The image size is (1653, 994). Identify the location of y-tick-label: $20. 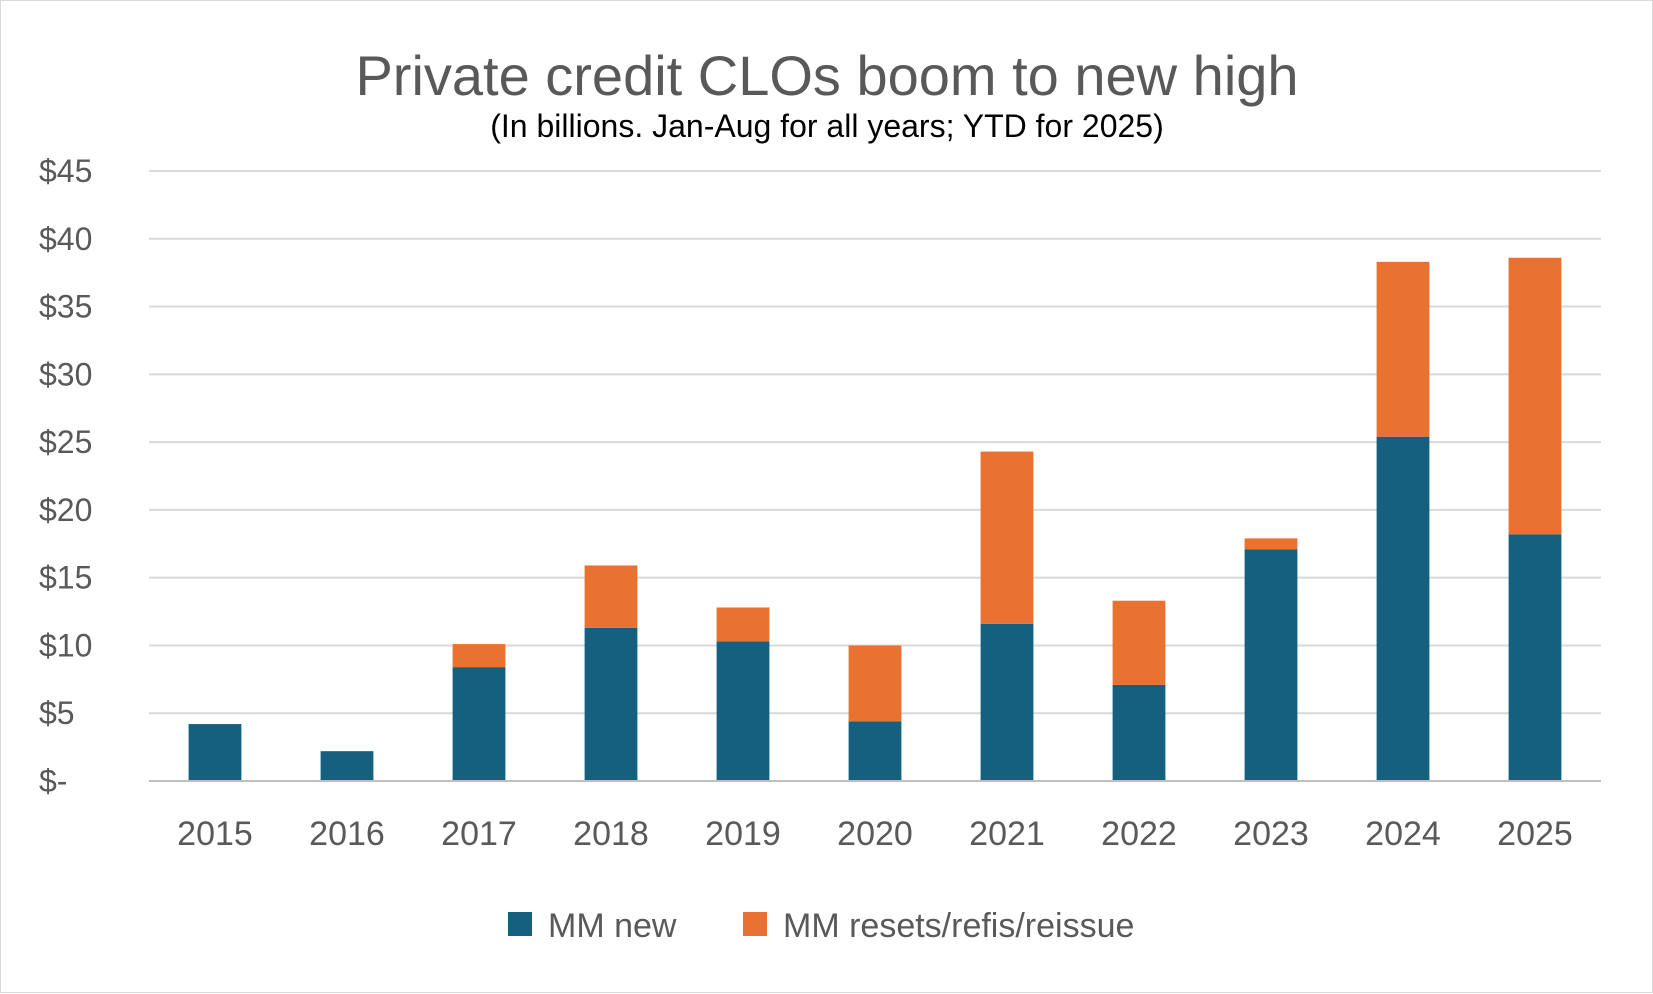
(65, 510).